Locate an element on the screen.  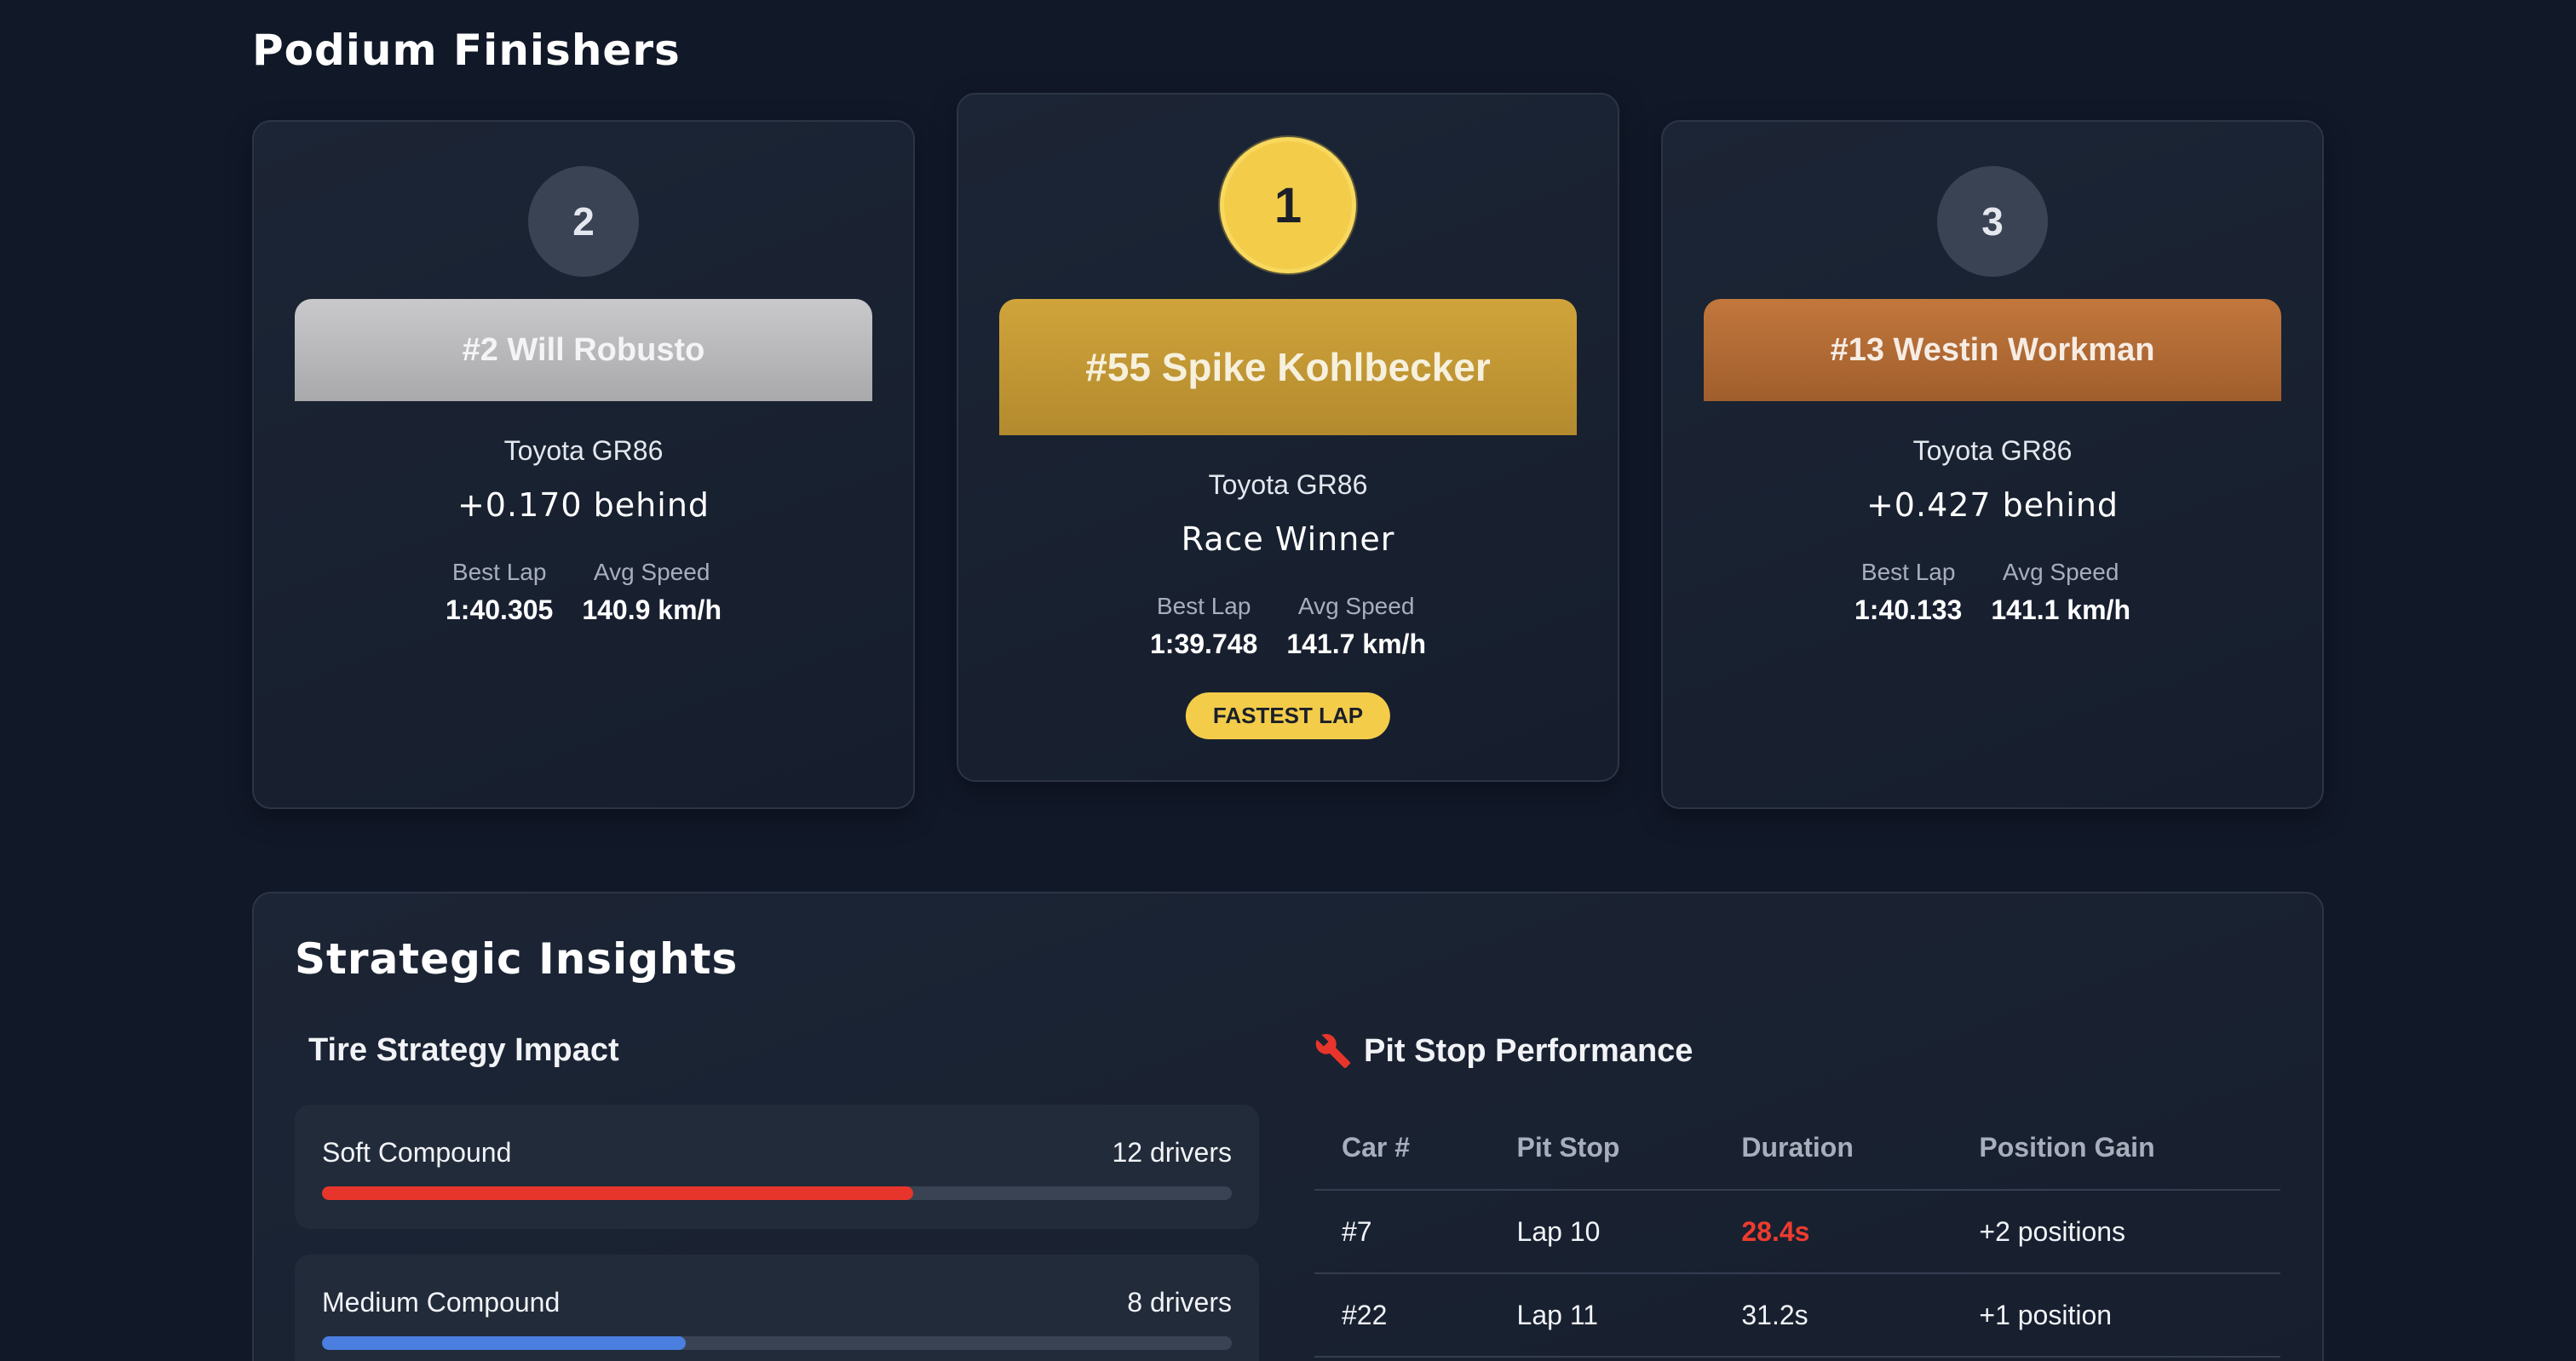
avg-speed-stat: Avg Speed 141.7 km/h is located at coordinates (1356, 626).